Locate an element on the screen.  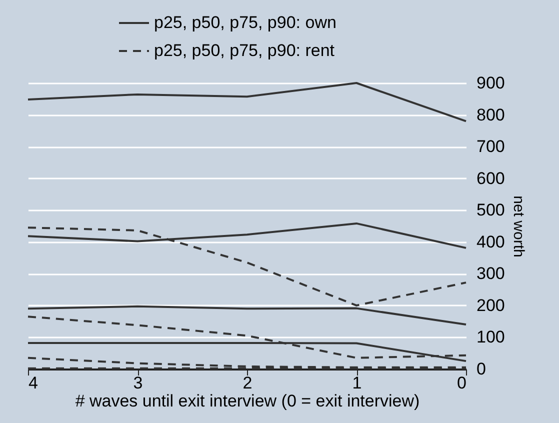
y-tick-label: 800 is located at coordinates (490, 114).